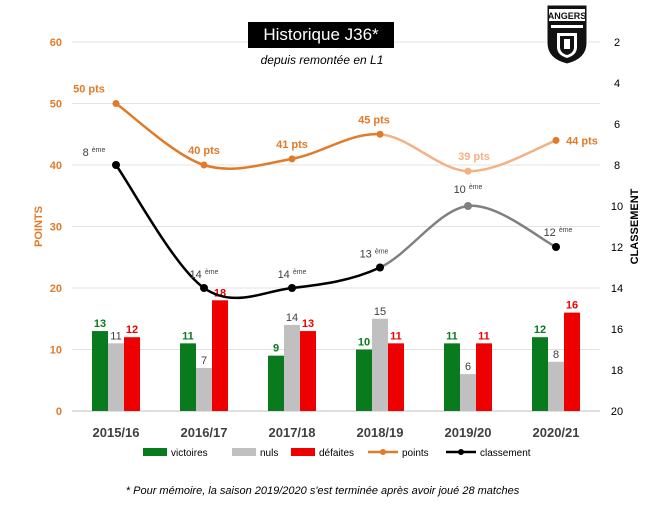  What do you see at coordinates (269, 453) in the screenshot?
I see `legend-label: nuls` at bounding box center [269, 453].